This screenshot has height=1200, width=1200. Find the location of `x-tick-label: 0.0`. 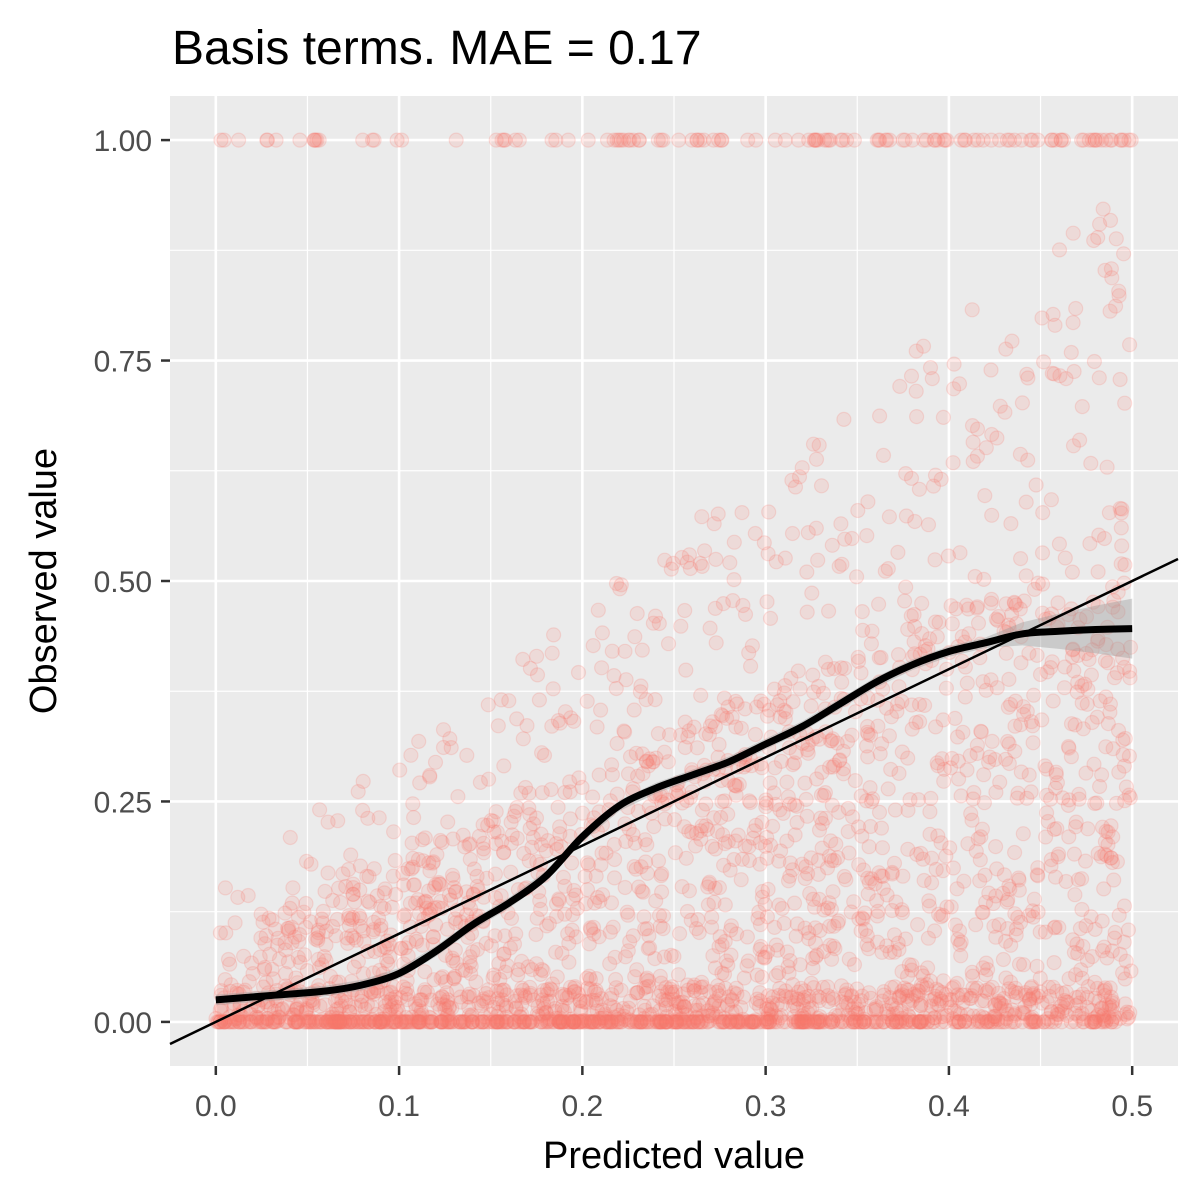

x-tick-label: 0.0 is located at coordinates (216, 1106).